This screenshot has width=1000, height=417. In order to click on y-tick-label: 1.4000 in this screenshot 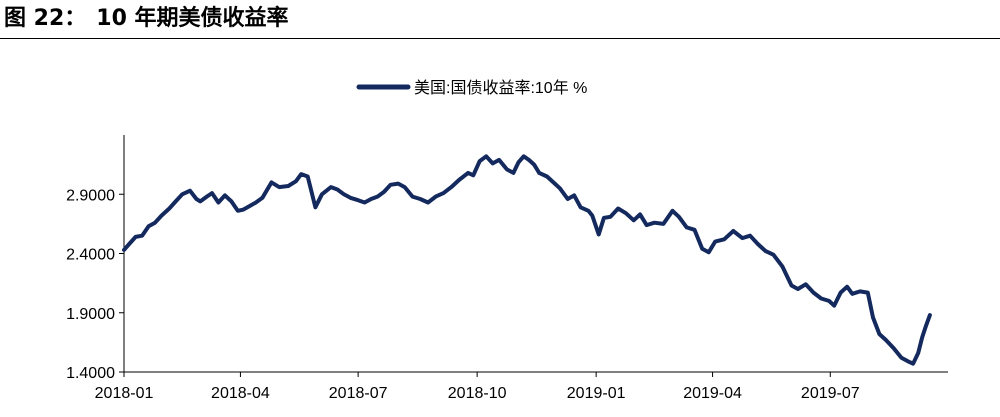, I will do `click(90, 373)`.